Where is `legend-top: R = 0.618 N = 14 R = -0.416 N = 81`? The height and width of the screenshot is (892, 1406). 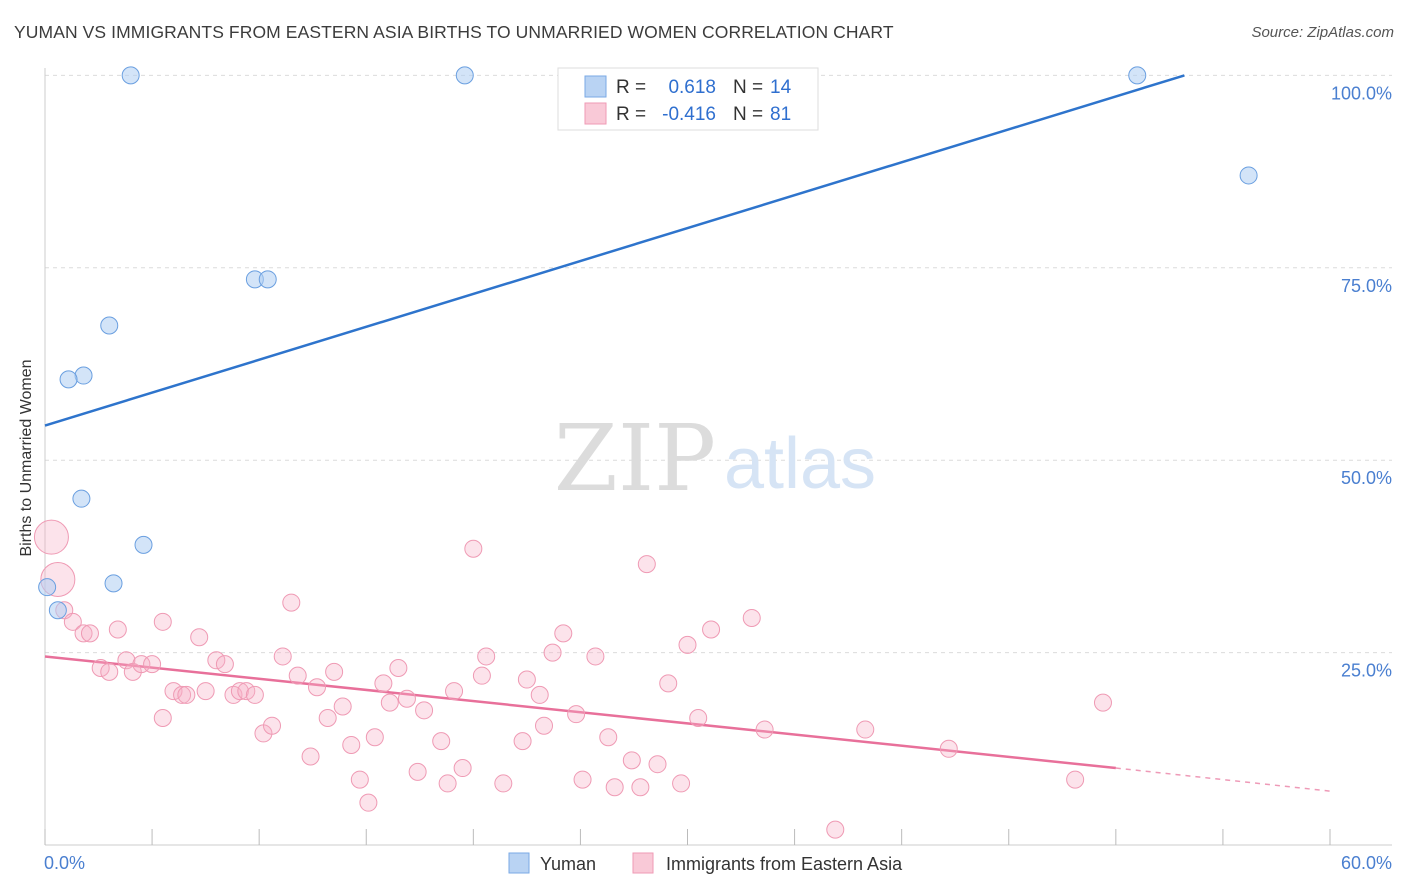
legend-top: R = 0.618 N = 14 R = -0.416 N = 81 is located at coordinates (688, 99).